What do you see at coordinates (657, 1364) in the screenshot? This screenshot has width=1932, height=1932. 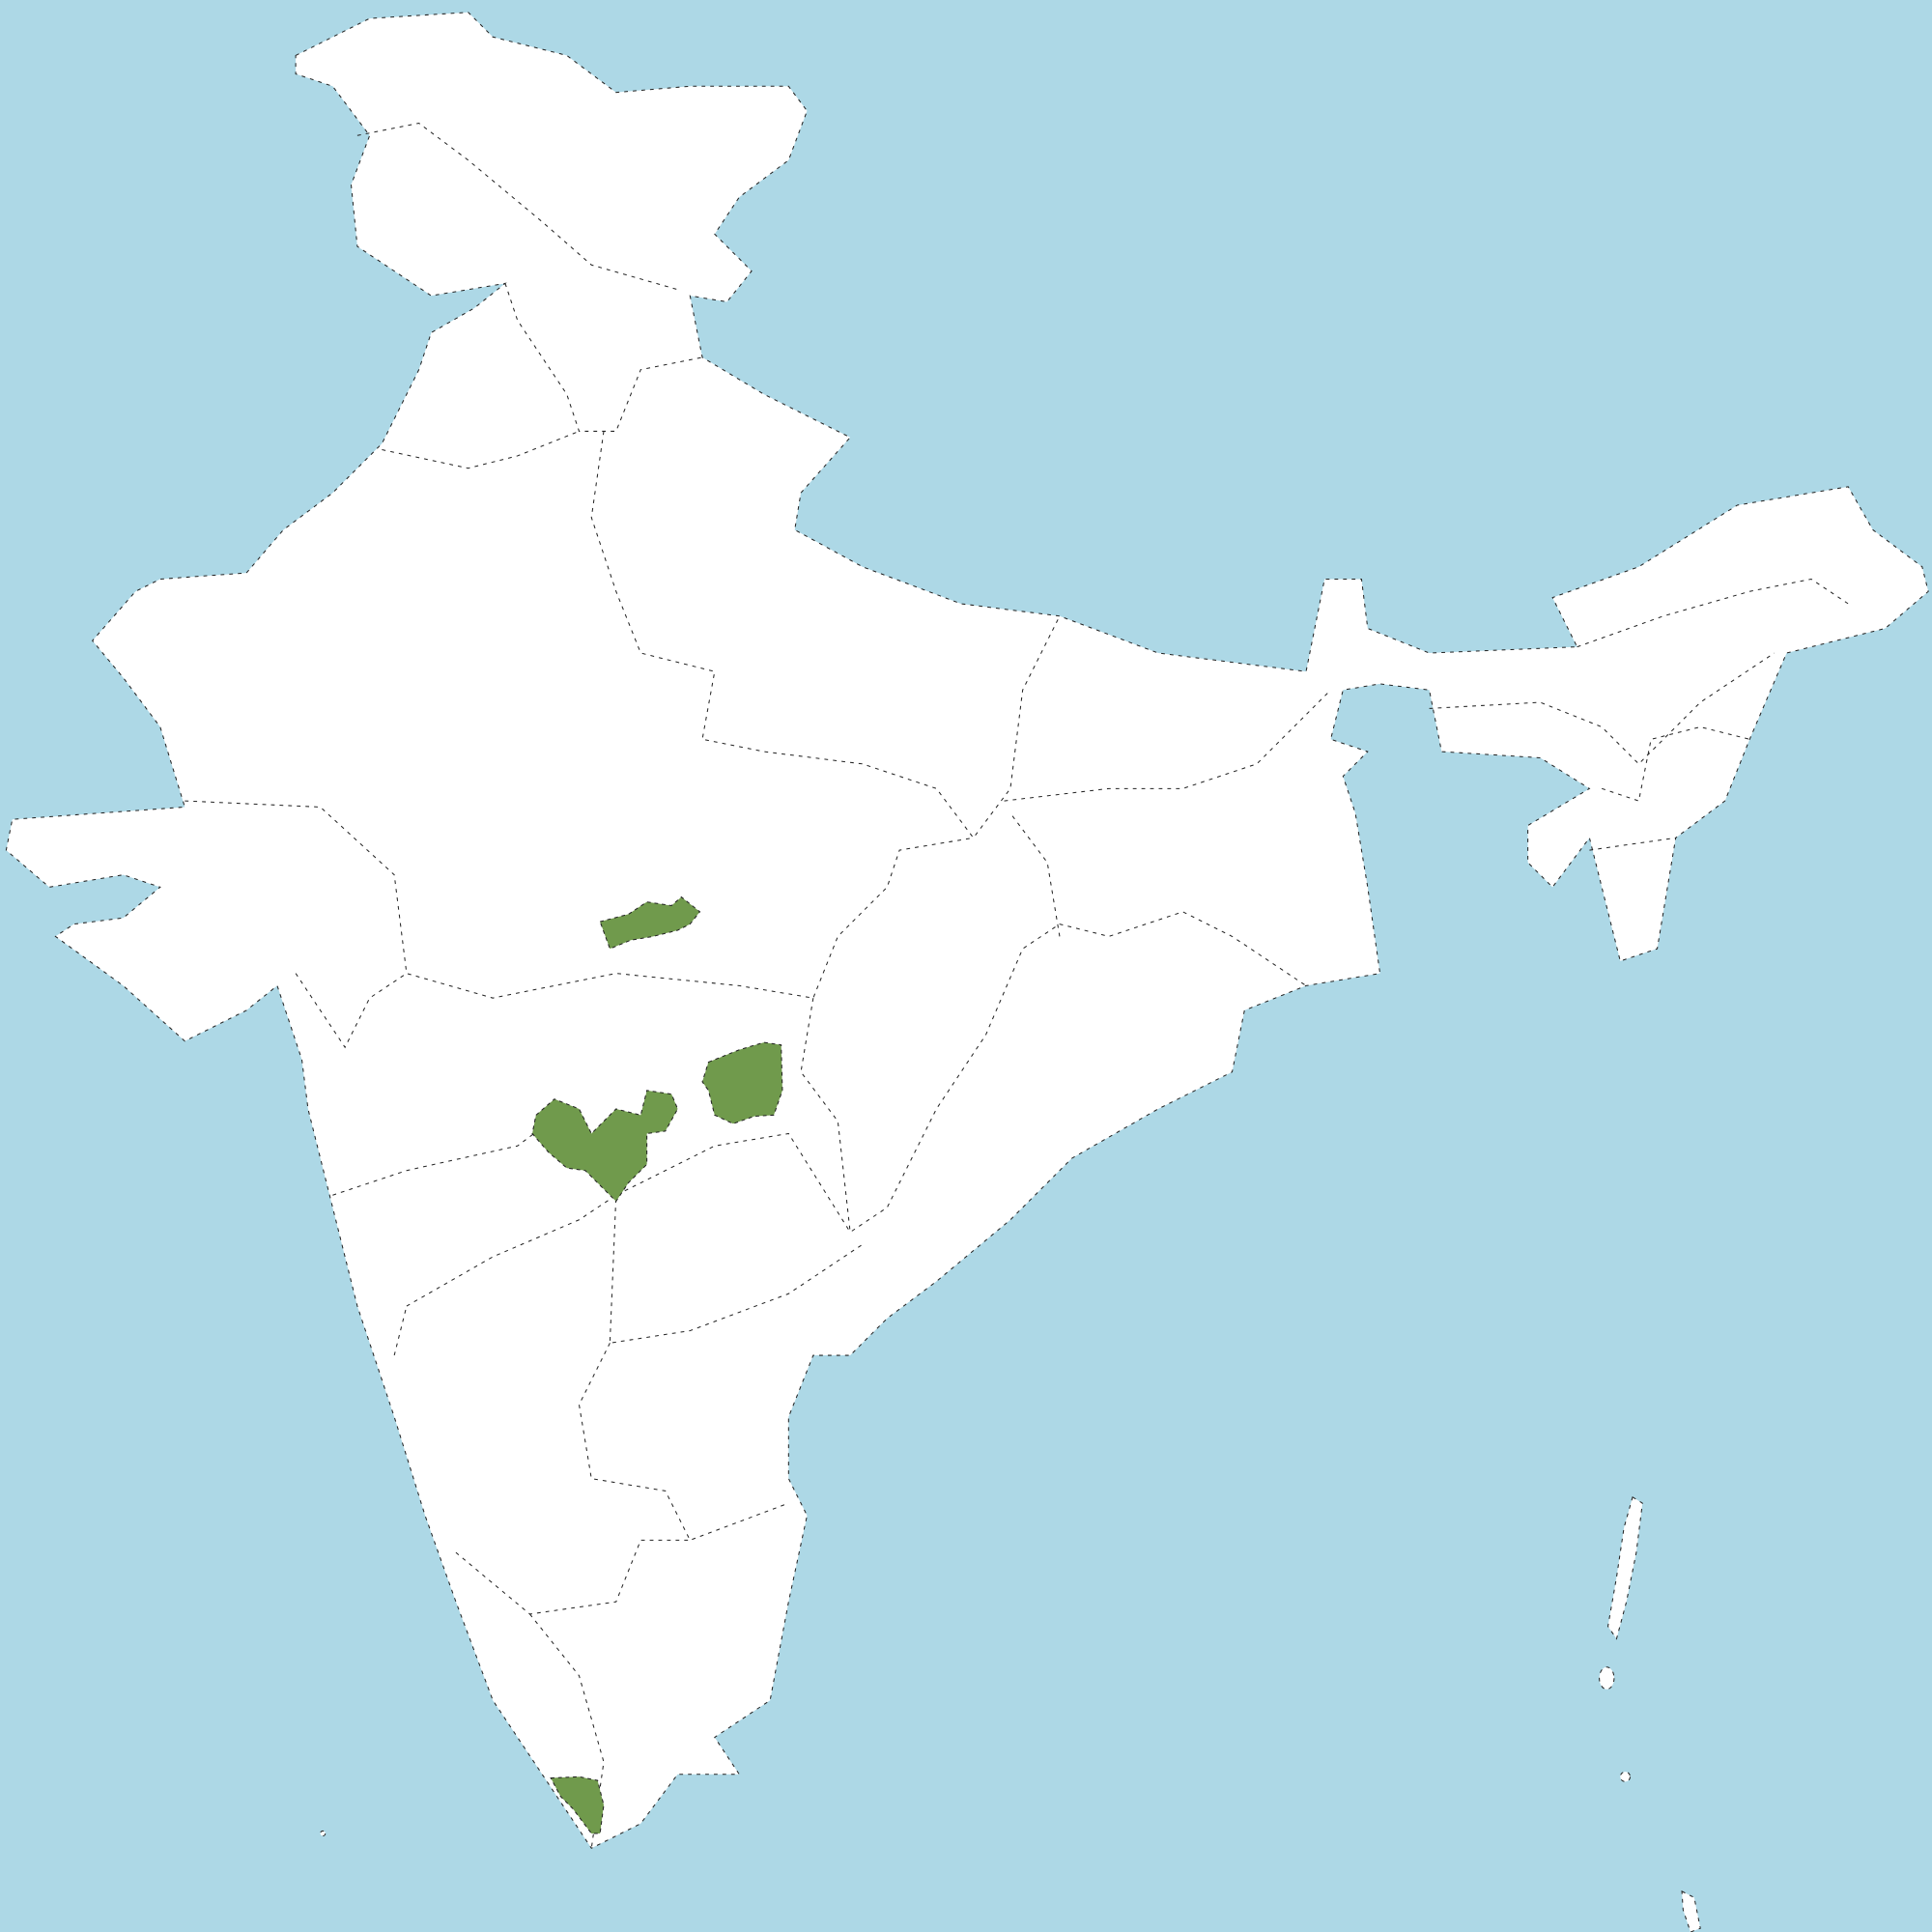 I see `highlighted-districts` at bounding box center [657, 1364].